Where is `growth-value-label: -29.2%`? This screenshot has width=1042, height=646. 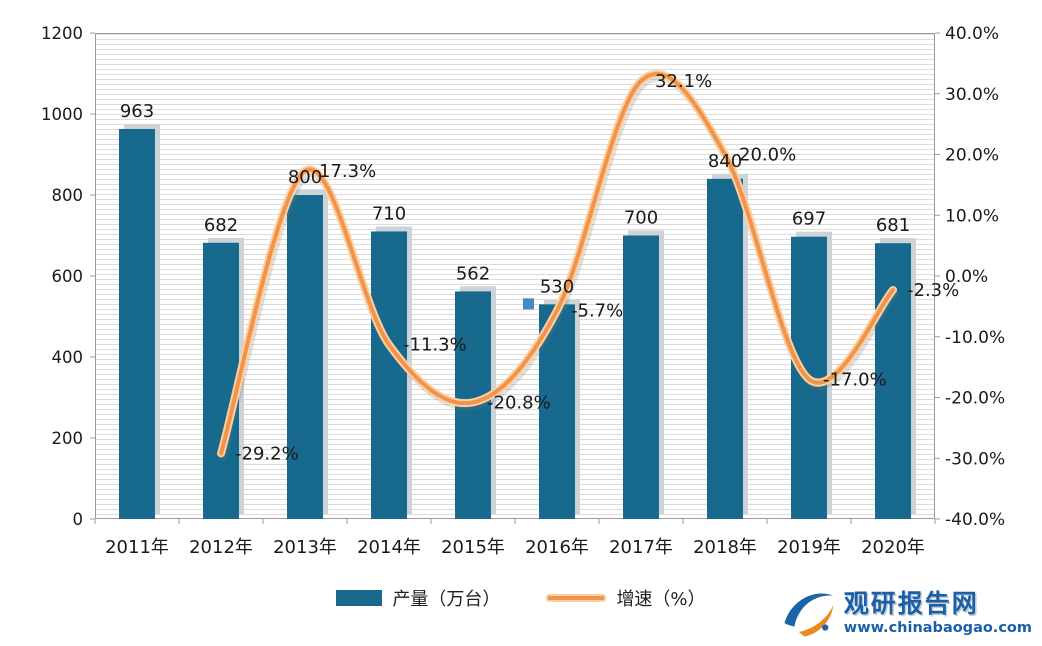
growth-value-label: -29.2% is located at coordinates (267, 453).